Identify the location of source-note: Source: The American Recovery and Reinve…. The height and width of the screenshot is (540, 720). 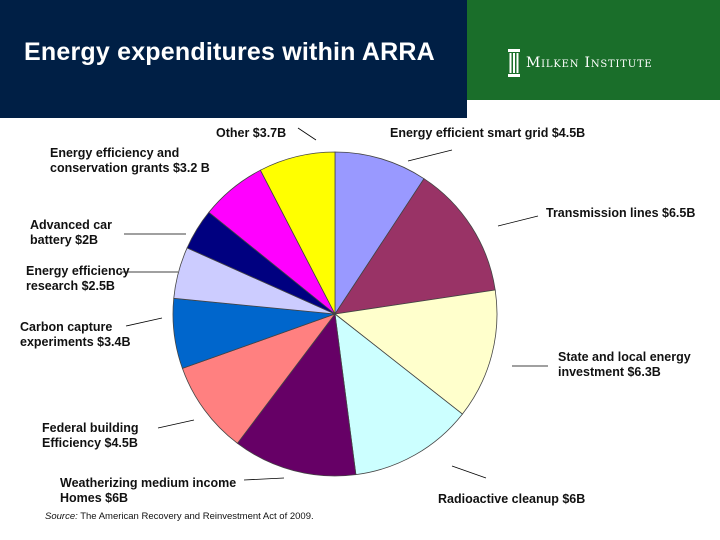
(179, 516).